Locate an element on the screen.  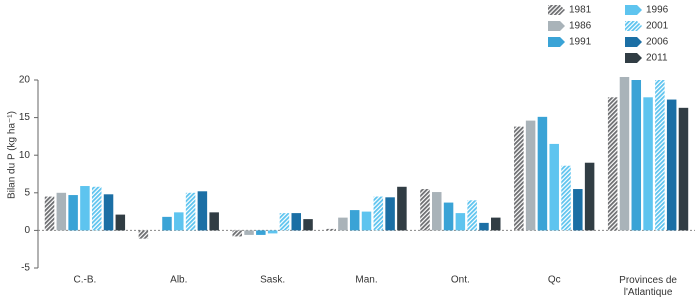
y-axis-label: Bilan du P (kg ha⁻¹) is located at coordinates (12, 155).